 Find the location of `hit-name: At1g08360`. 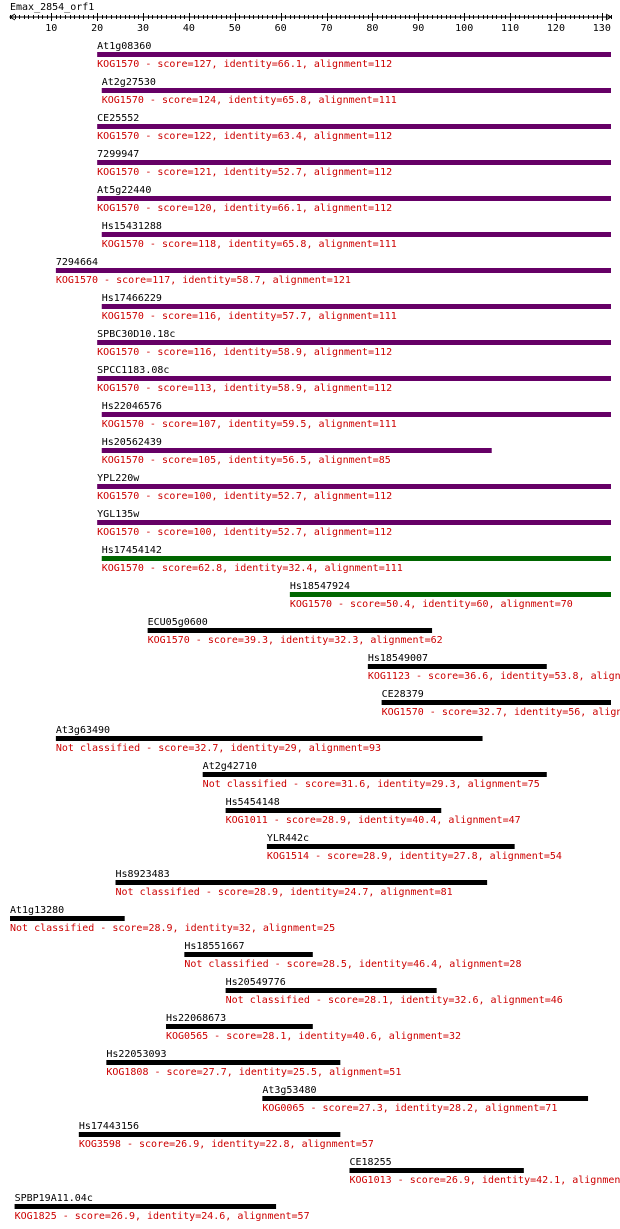

hit-name: At1g08360 is located at coordinates (124, 46).